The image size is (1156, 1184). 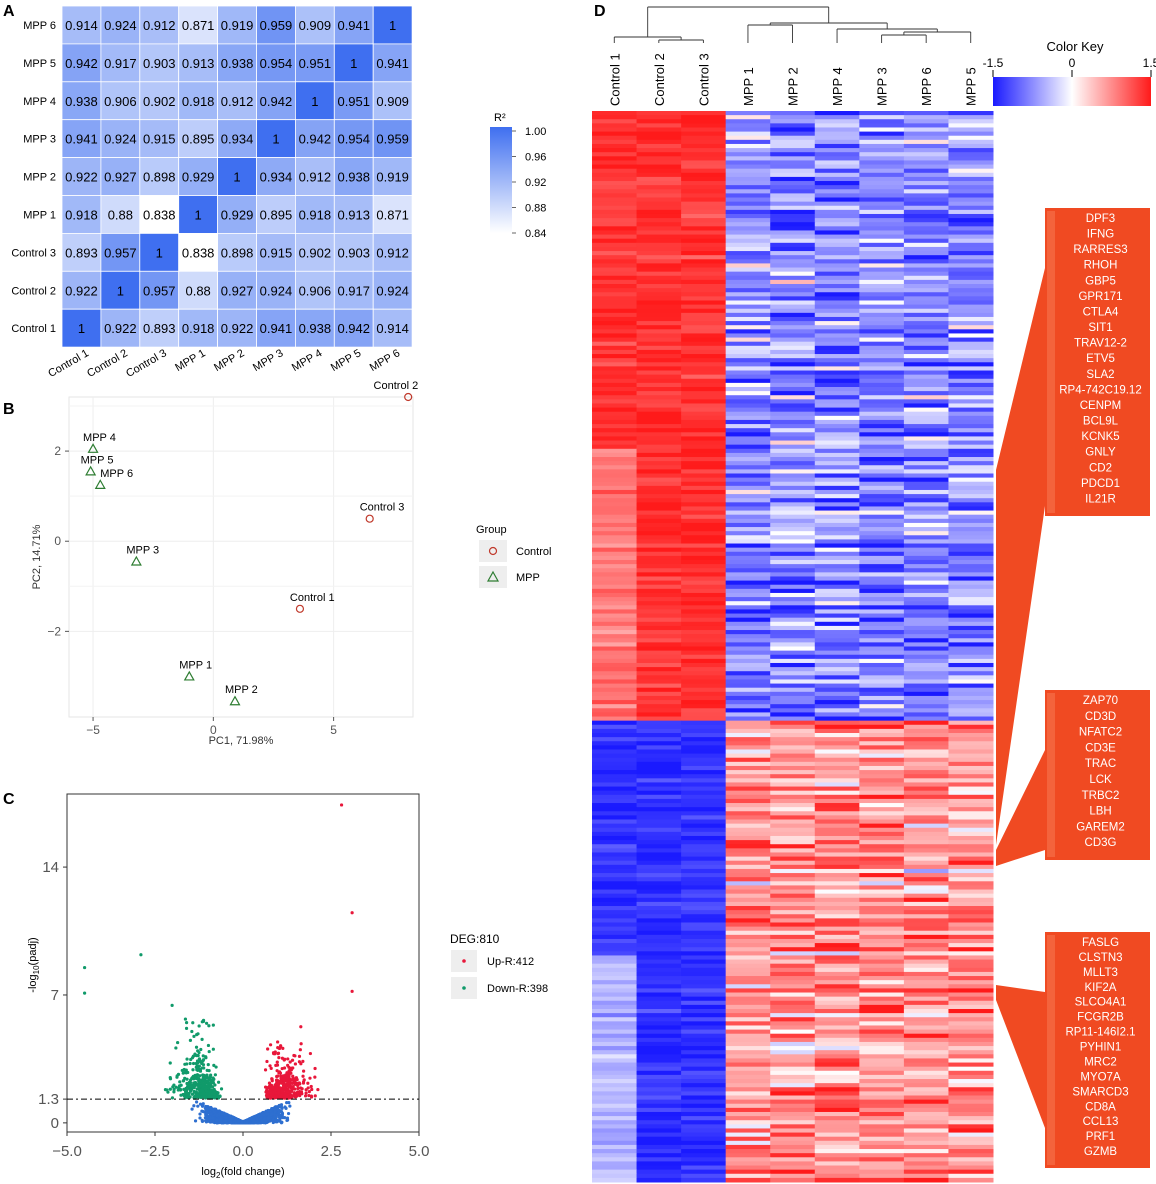 I want to click on row-label: Control 2, so click(x=33, y=291).